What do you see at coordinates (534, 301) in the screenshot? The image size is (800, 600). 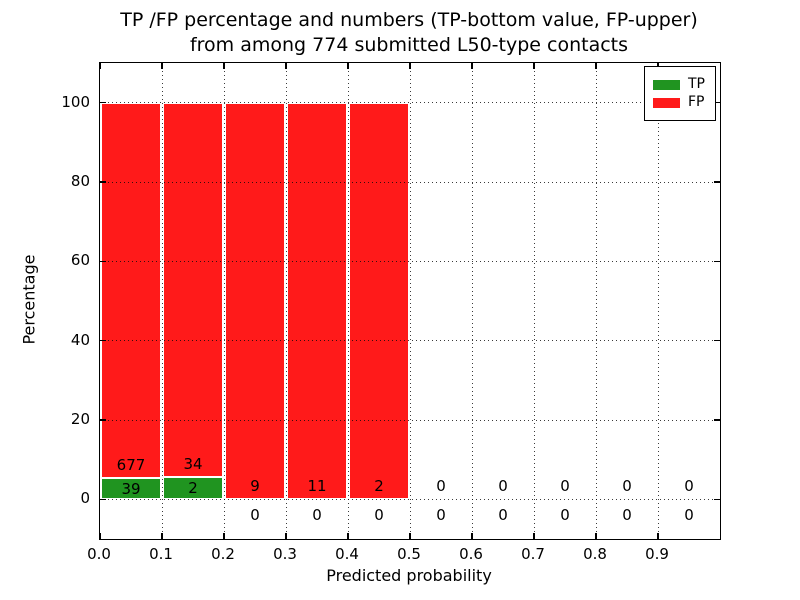 I see `gridline-x-0.7` at bounding box center [534, 301].